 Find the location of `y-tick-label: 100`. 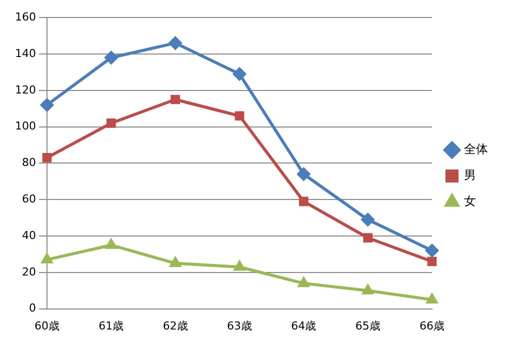

y-tick-label: 100 is located at coordinates (25, 126).